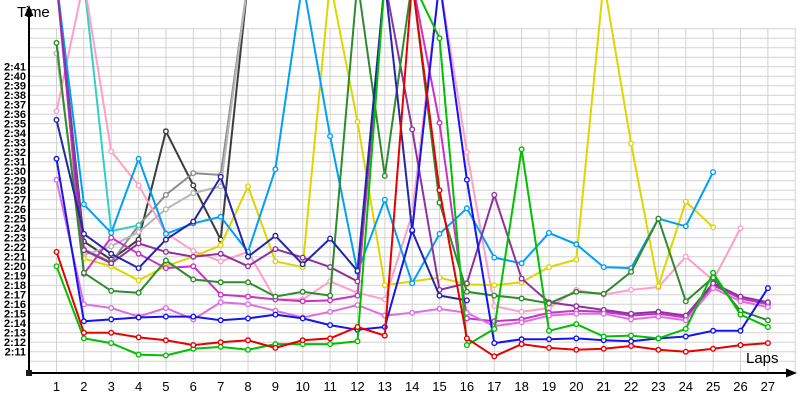 The width and height of the screenshot is (800, 400). What do you see at coordinates (713, 386) in the screenshot?
I see `x-tick-label: 25` at bounding box center [713, 386].